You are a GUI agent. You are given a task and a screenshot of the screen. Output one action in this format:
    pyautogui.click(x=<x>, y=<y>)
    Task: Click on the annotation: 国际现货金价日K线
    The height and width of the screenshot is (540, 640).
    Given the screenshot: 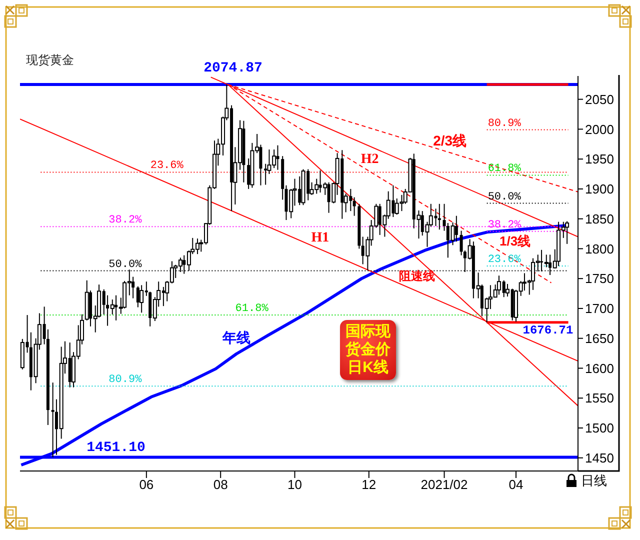 What is the action you would take?
    pyautogui.click(x=368, y=350)
    